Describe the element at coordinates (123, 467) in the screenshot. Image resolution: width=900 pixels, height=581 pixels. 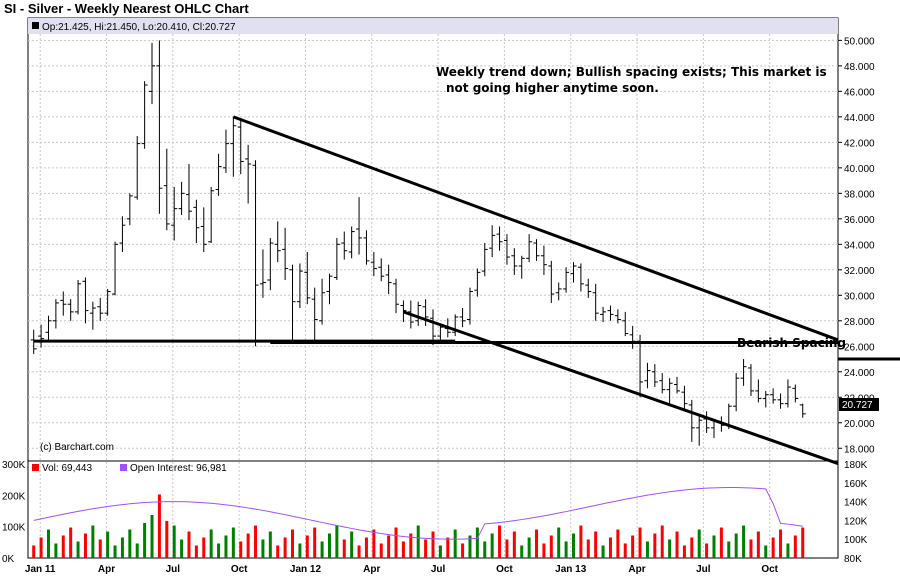
I see `oi-legend-icon` at that location.